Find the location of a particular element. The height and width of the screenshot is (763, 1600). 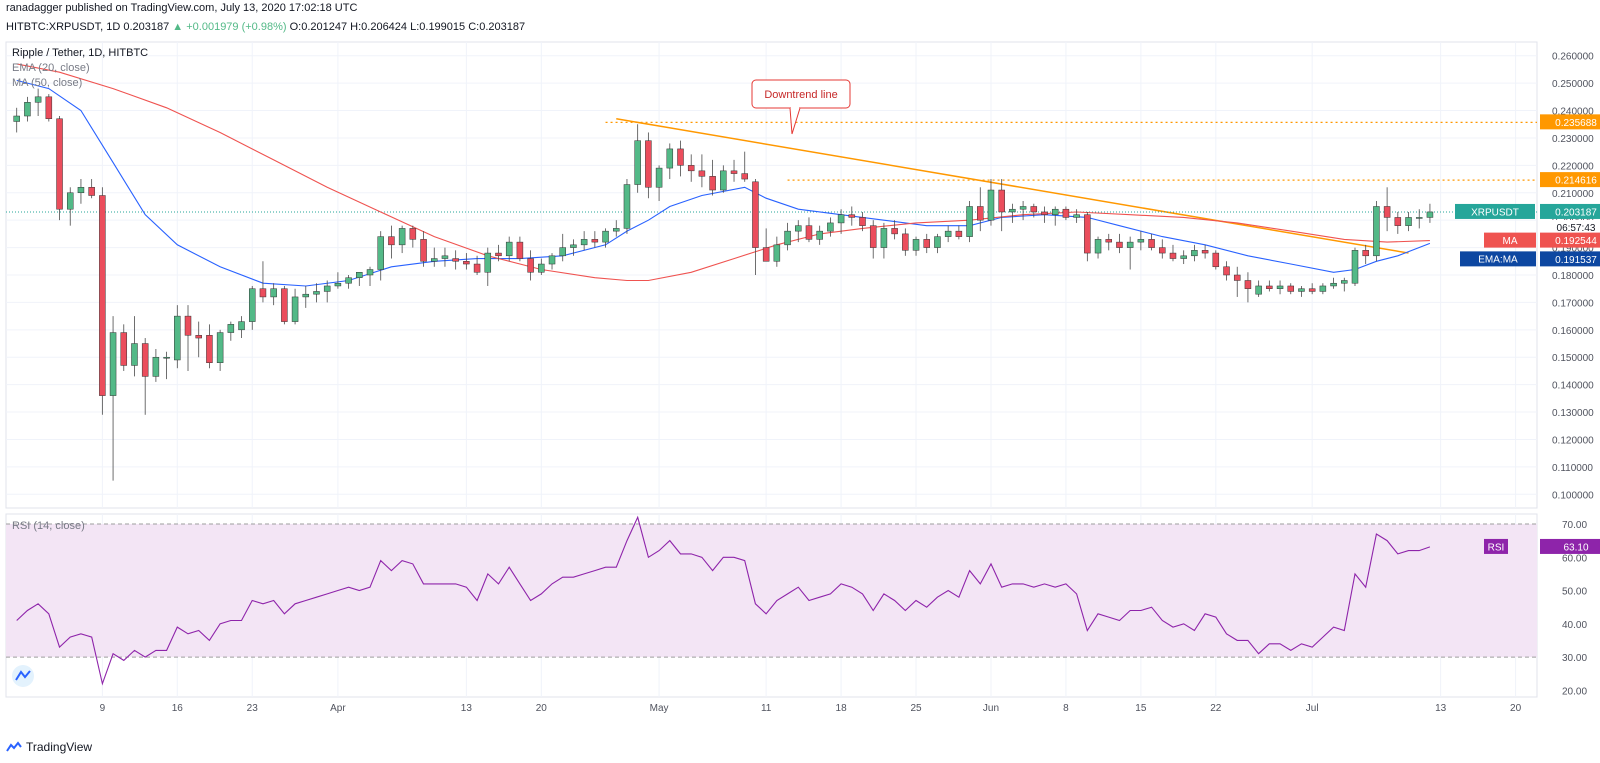

price-tick-label: 0.100000 is located at coordinates (1573, 495).